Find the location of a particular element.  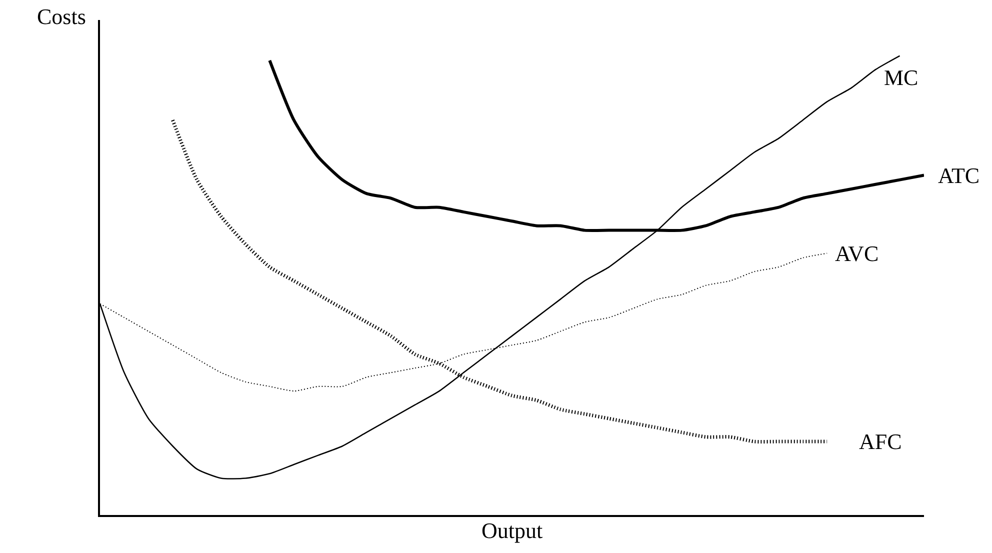

series-label: AFC is located at coordinates (880, 441).